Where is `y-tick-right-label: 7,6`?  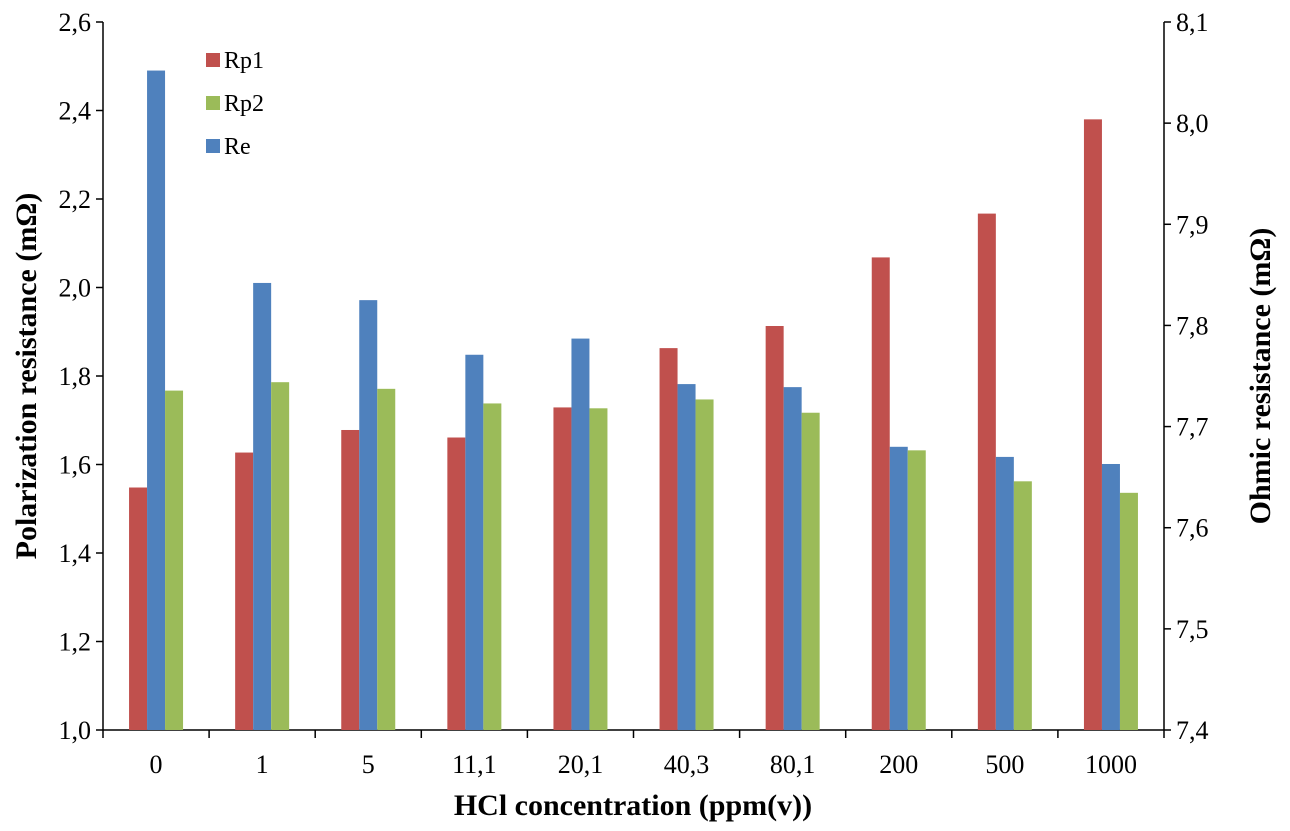 y-tick-right-label: 7,6 is located at coordinates (1192, 528).